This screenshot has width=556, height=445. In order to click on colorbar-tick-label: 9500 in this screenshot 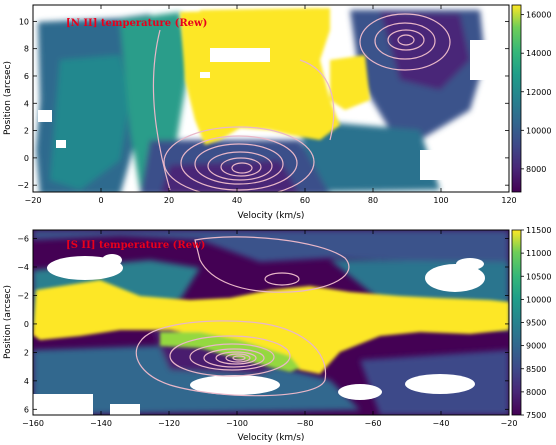, I will do `click(536, 323)`.